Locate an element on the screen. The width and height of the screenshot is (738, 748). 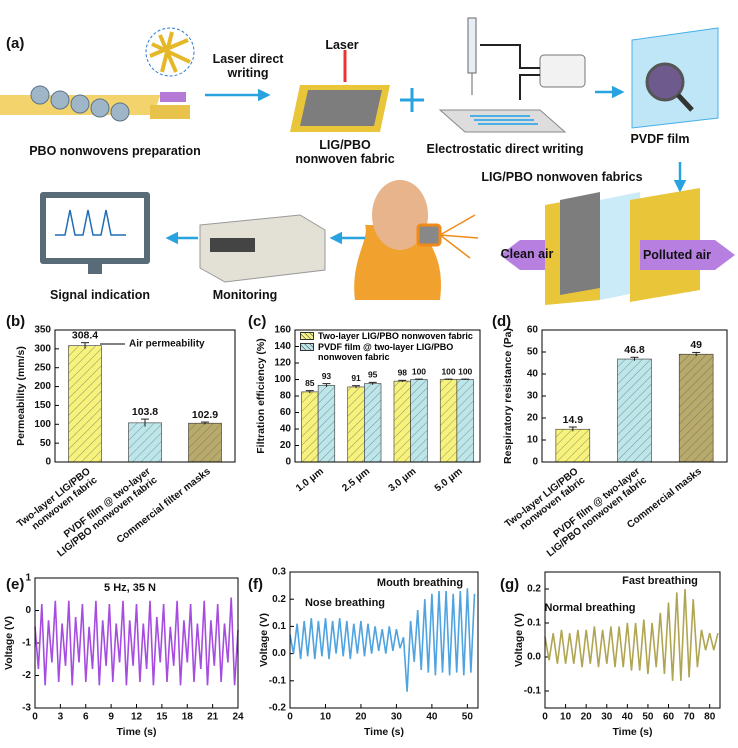
y-tick-label: 140 is located at coordinates (282, 346).